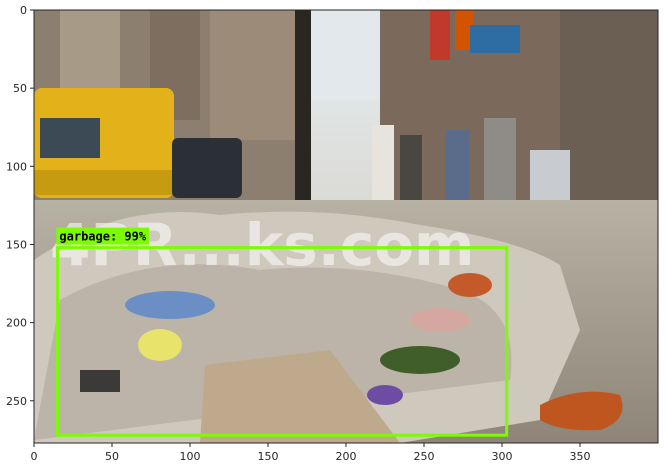 Image resolution: width=666 pixels, height=469 pixels. I want to click on detection-label: garbage: 99%, so click(102, 237).